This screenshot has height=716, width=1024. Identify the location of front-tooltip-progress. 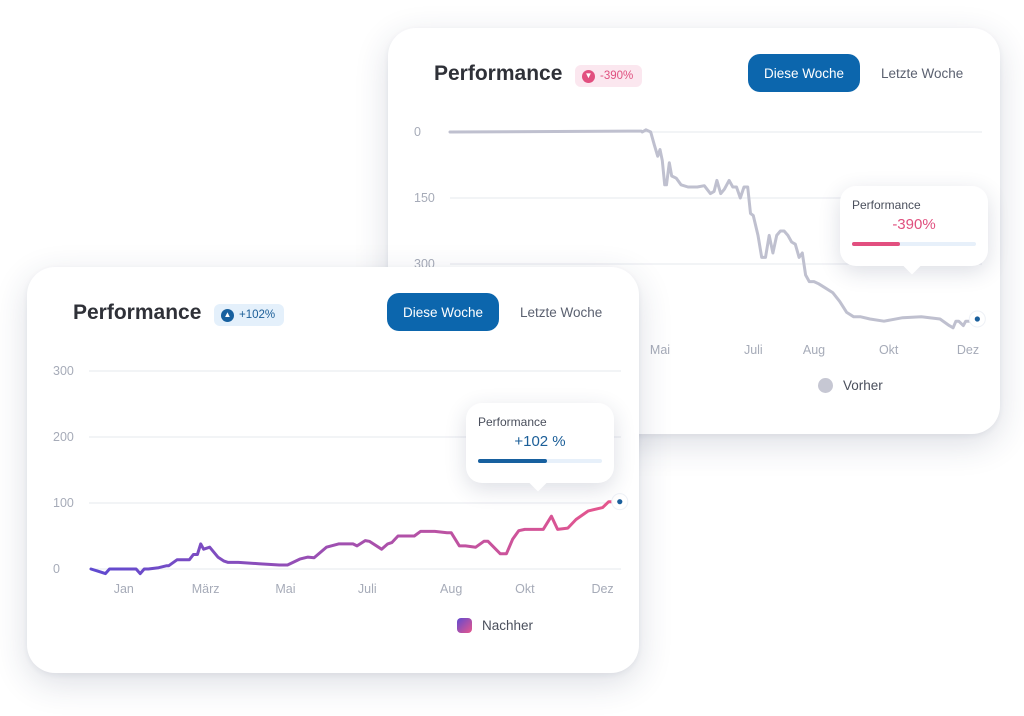
(540, 461).